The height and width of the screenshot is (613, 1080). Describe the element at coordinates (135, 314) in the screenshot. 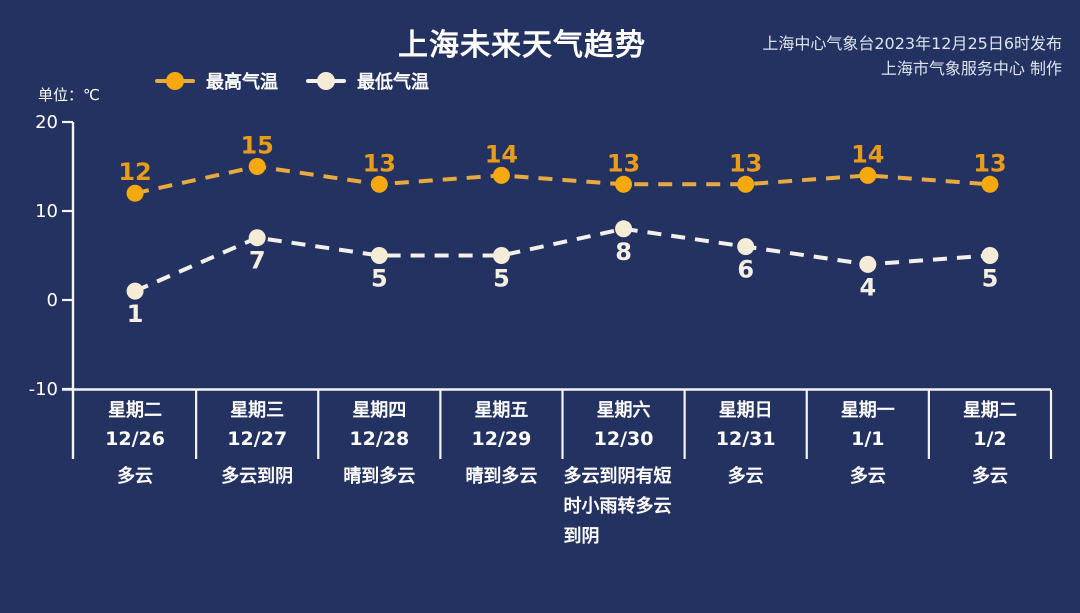

I see `low-temp-value: 1` at that location.